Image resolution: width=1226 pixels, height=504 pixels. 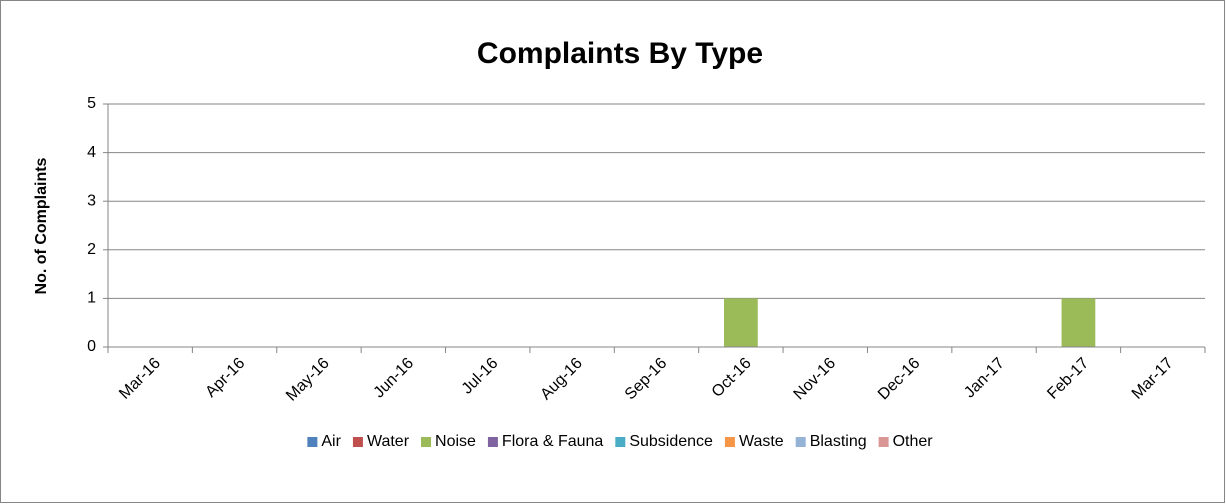 I want to click on y-tick-label: 5, so click(x=91, y=103).